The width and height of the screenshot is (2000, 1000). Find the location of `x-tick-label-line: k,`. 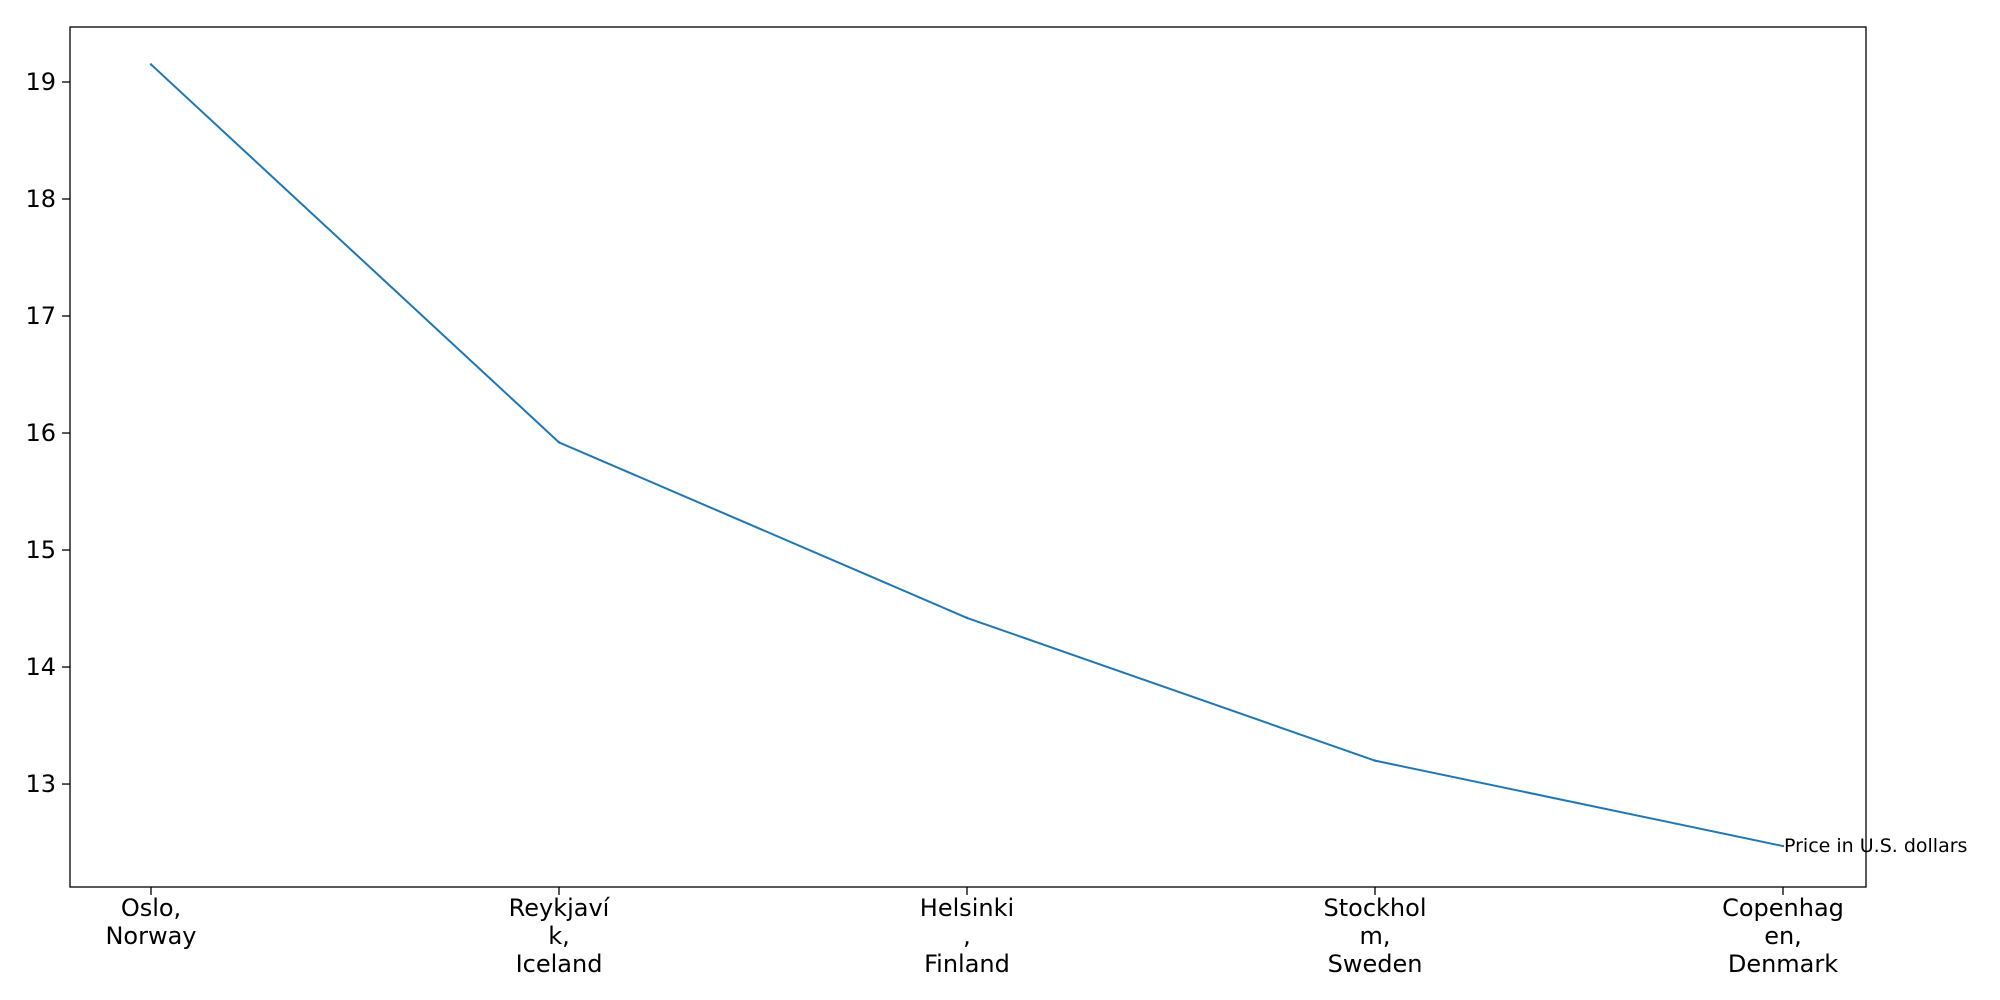

x-tick-label-line: k, is located at coordinates (559, 936).